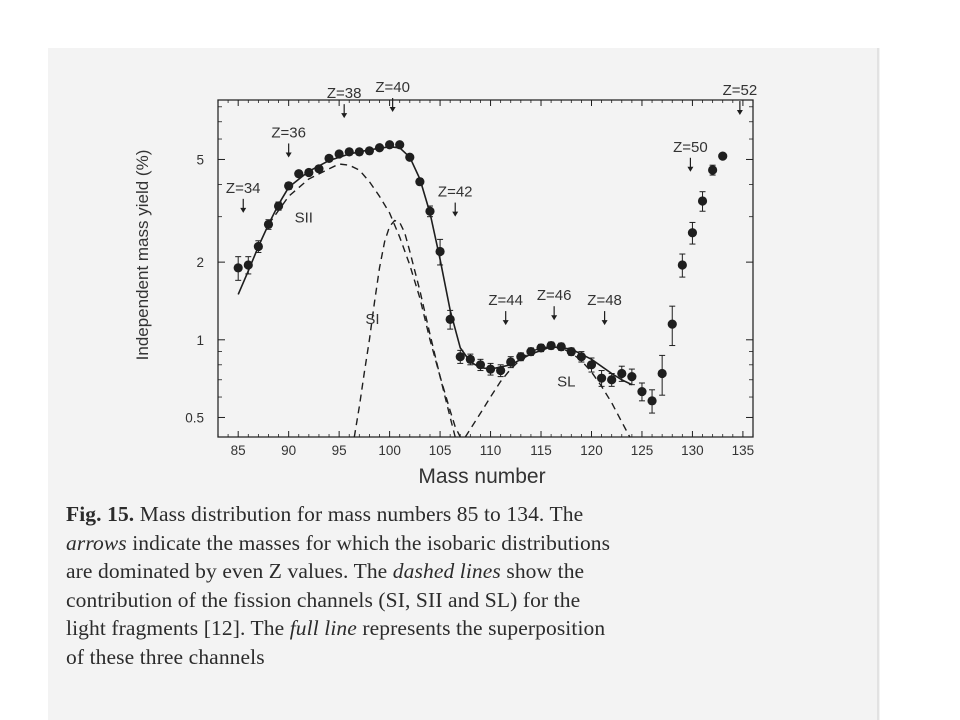  Describe the element at coordinates (740, 90) in the screenshot. I see `z-label: Z=52` at that location.